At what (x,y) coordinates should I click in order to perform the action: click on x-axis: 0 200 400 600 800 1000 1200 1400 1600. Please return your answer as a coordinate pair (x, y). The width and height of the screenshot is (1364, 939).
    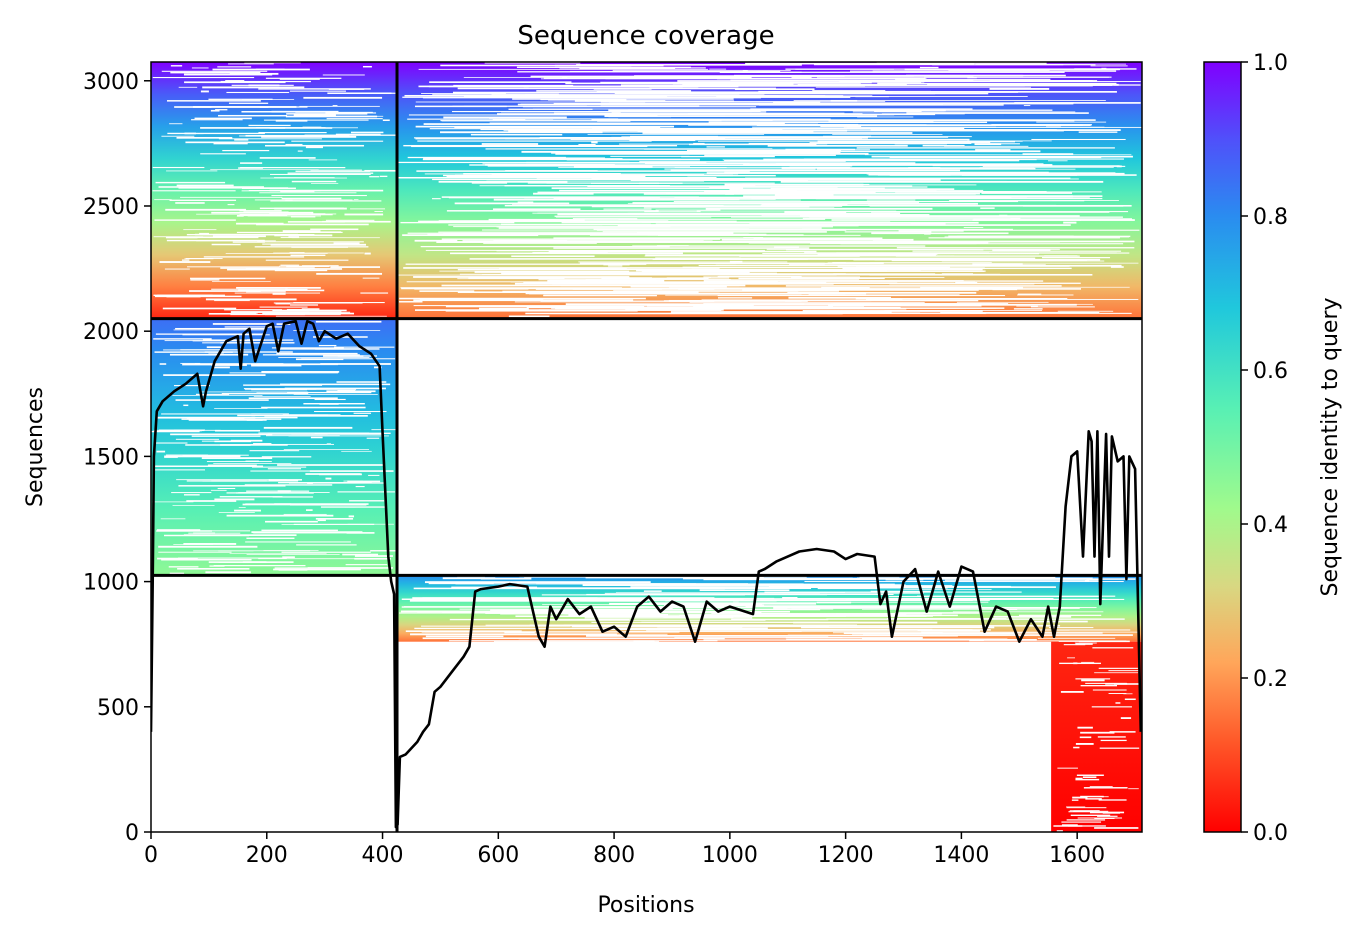
    Looking at the image, I should click on (624, 850).